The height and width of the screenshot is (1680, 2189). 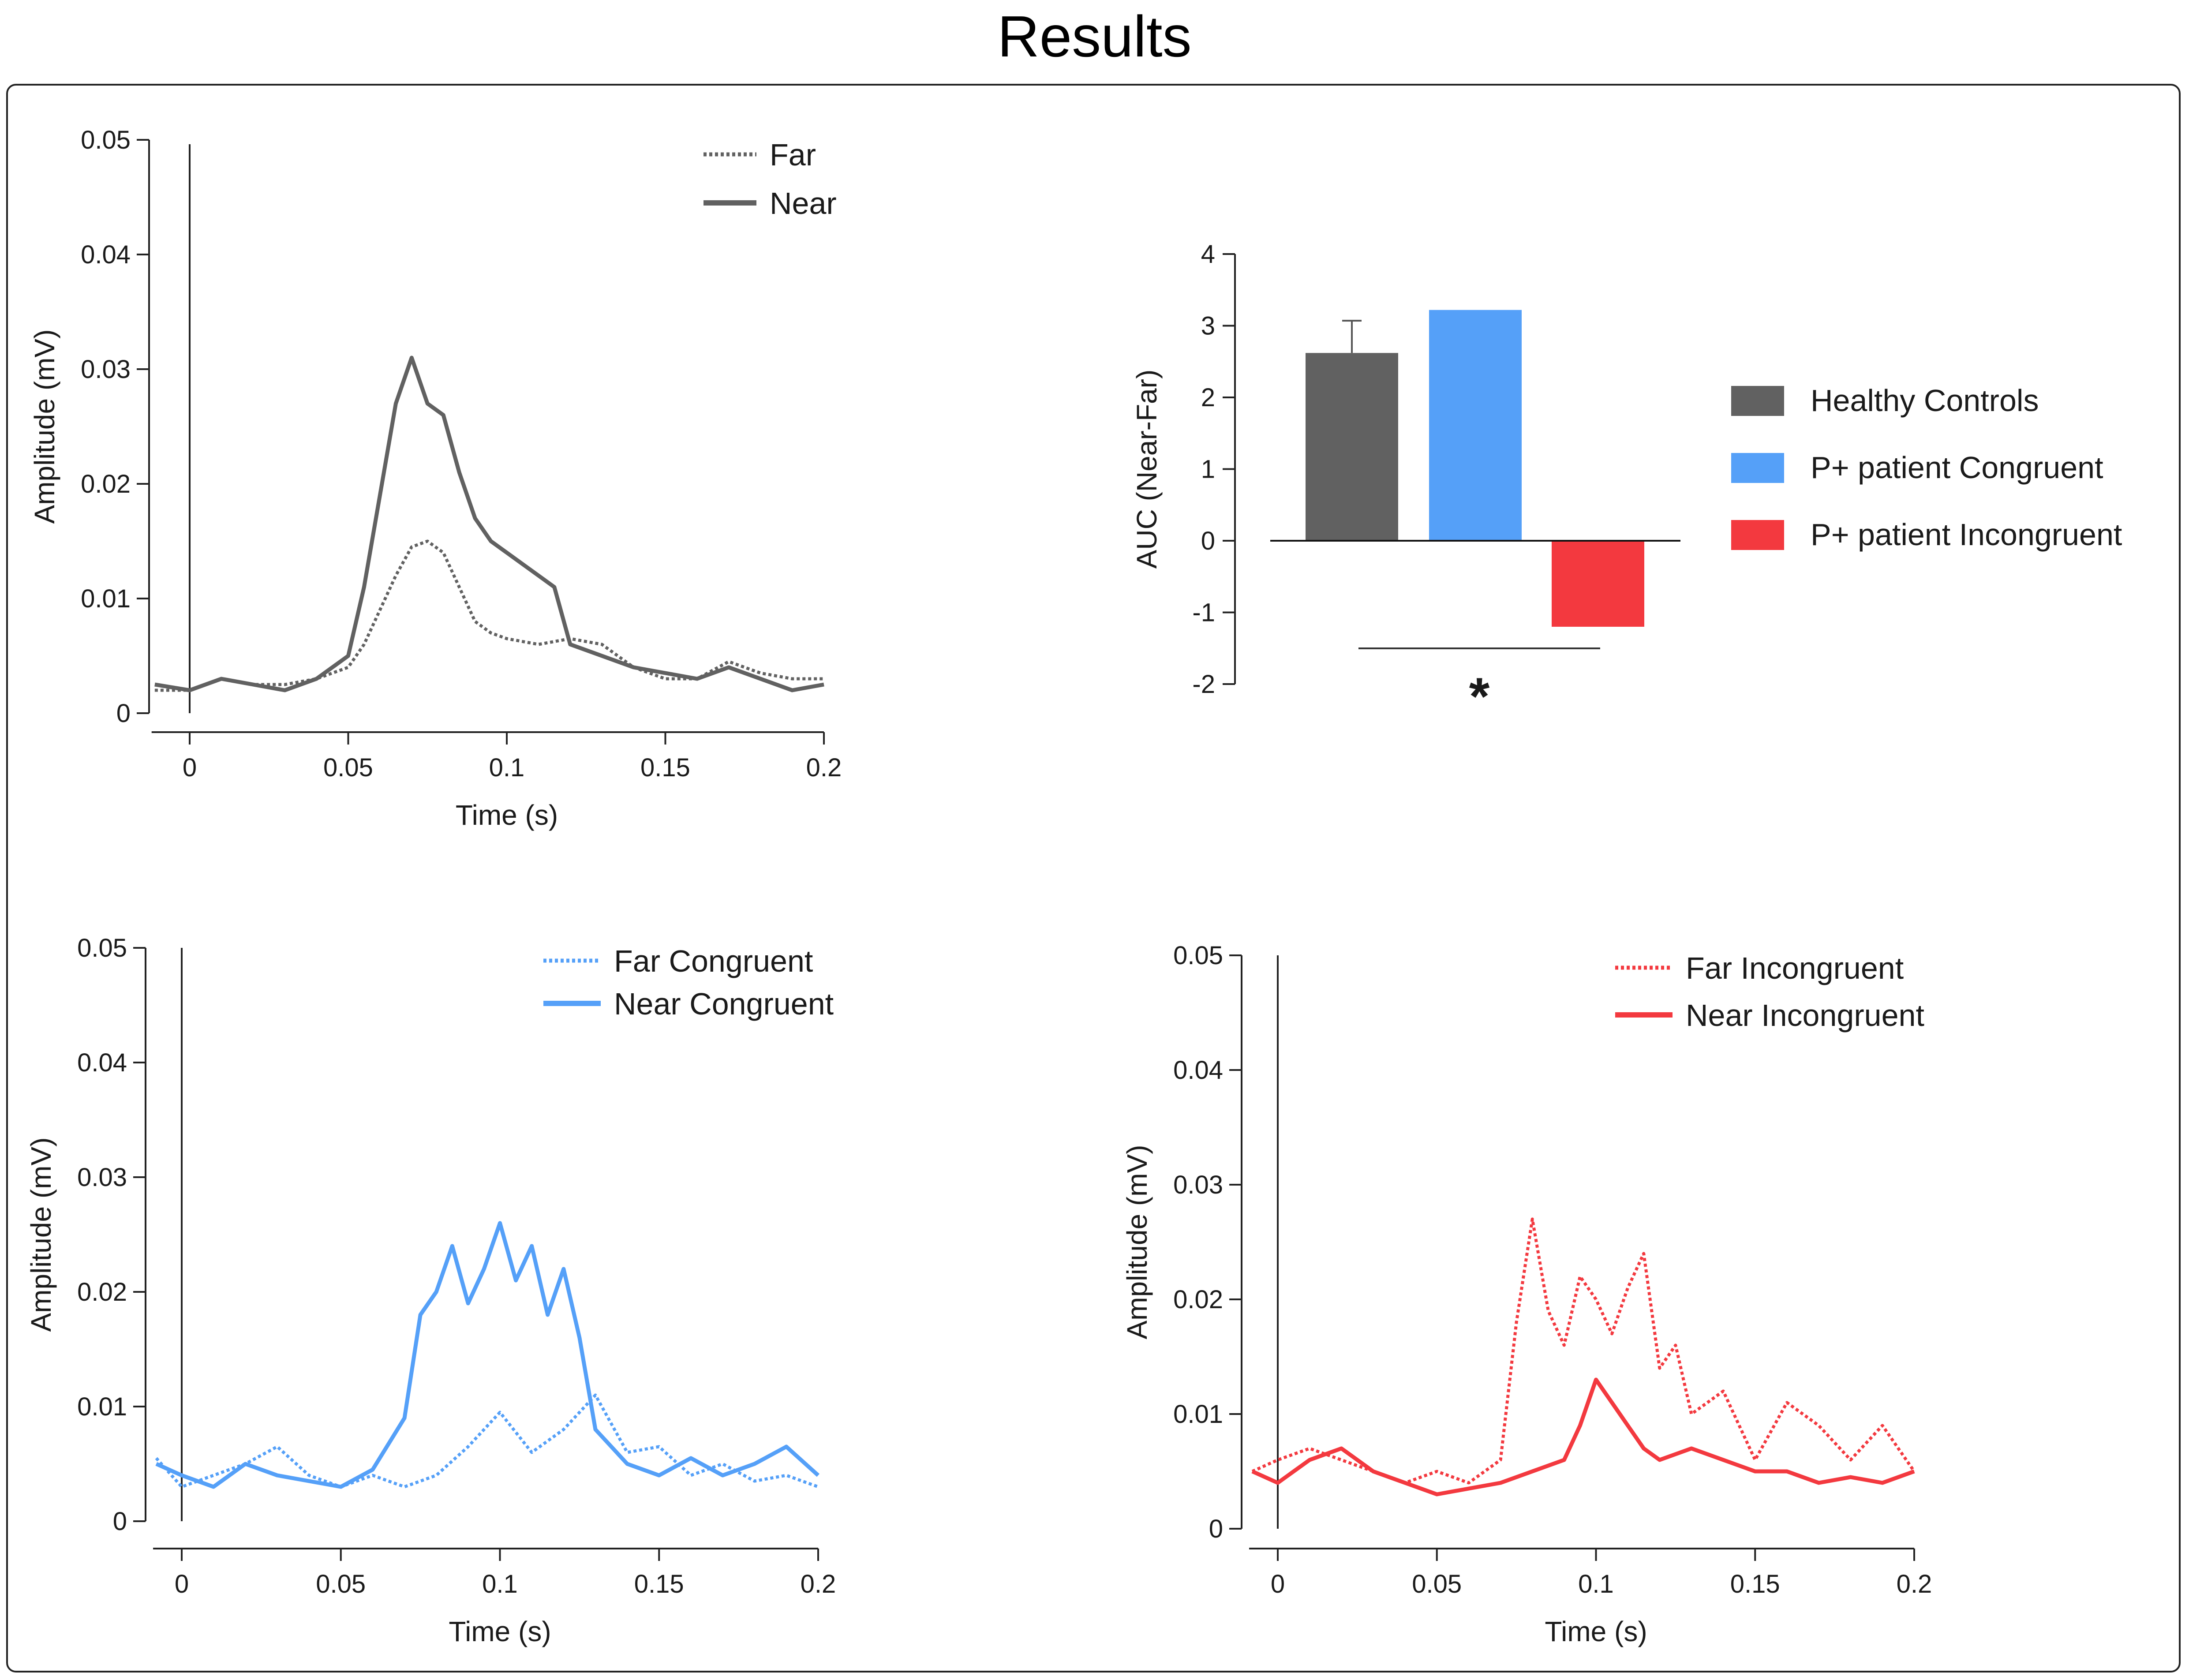 What do you see at coordinates (1805, 1015) in the screenshot?
I see `legend-label: Near Incongruent` at bounding box center [1805, 1015].